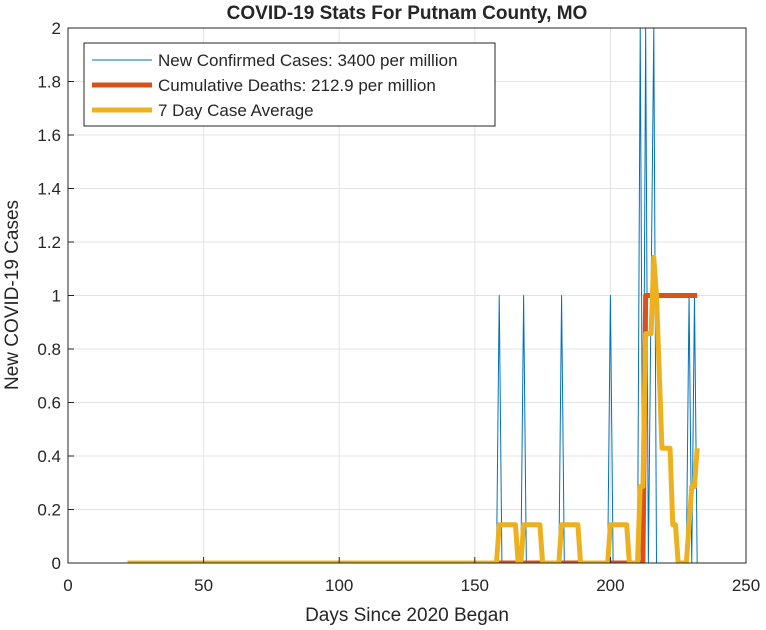 This screenshot has height=630, width=766. What do you see at coordinates (49, 349) in the screenshot?
I see `y-tick-label: 0.8` at bounding box center [49, 349].